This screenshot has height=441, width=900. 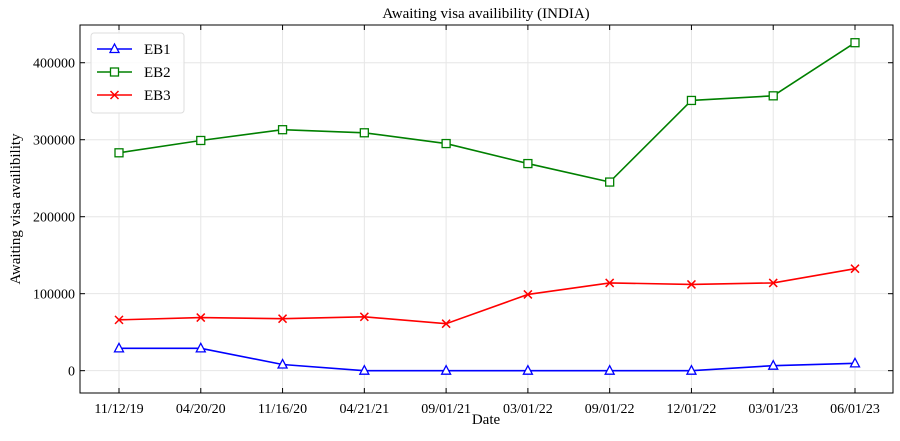 I want to click on series-eb1, so click(x=487, y=358).